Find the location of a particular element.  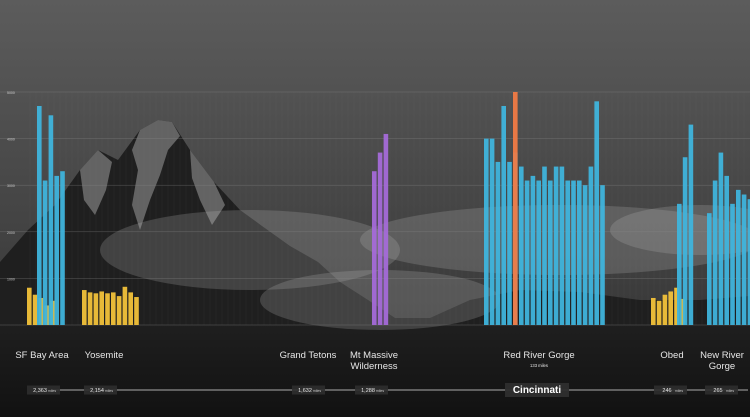

distance-value: 2,154 is located at coordinates (97, 391).